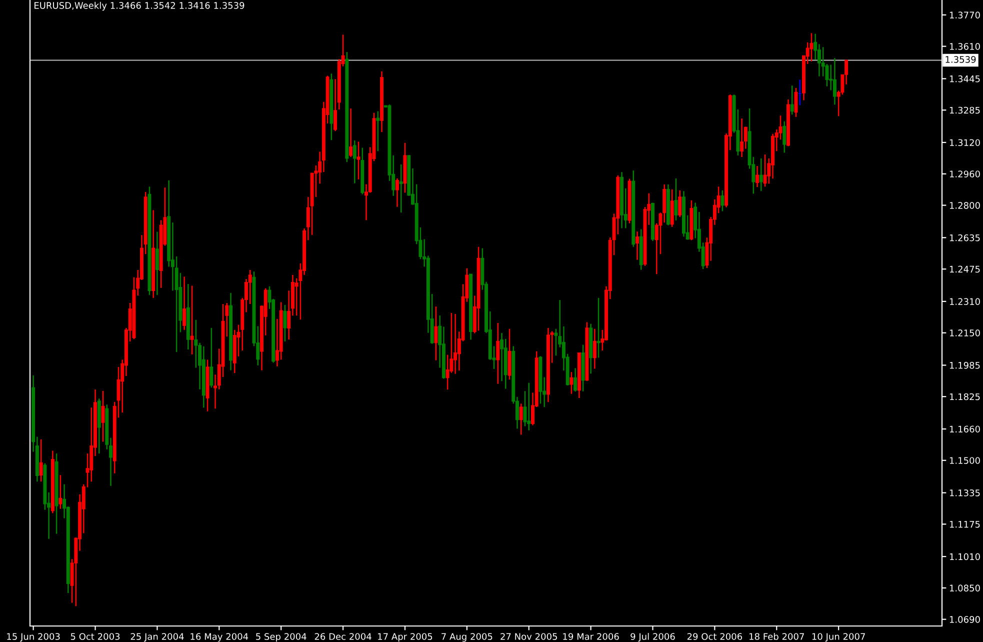 The width and height of the screenshot is (983, 642). Describe the element at coordinates (965, 269) in the screenshot. I see `y-tick-label: 1.2475` at that location.